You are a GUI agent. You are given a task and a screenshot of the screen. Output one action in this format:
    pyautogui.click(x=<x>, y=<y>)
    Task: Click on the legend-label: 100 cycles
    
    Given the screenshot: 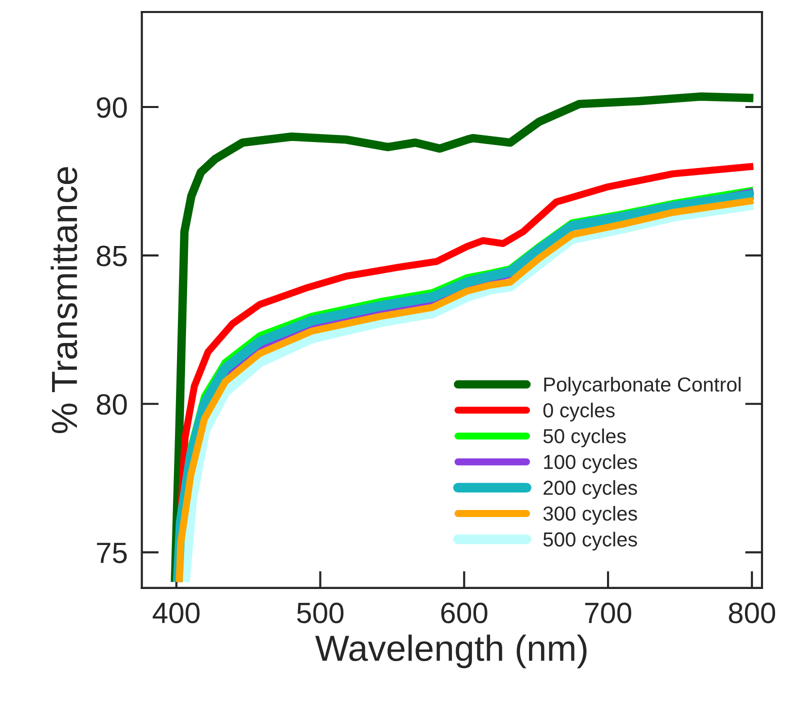 What is the action you would take?
    pyautogui.click(x=591, y=464)
    